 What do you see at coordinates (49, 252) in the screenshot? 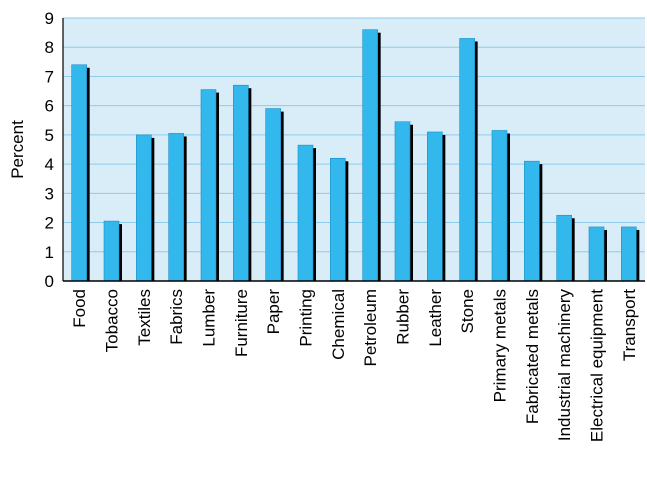
I see `y-tick-label: 1` at bounding box center [49, 252].